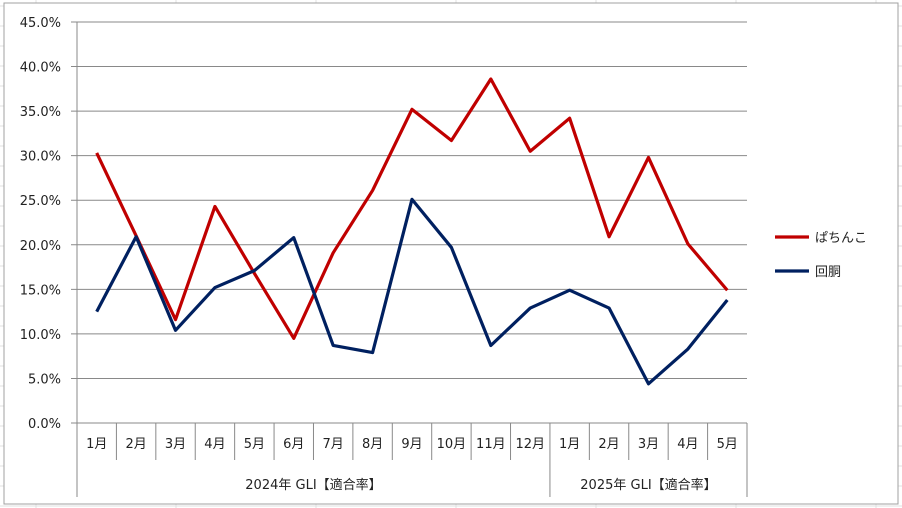 Image resolution: width=902 pixels, height=508 pixels. What do you see at coordinates (40, 112) in the screenshot?
I see `y-tick-label: 35.0%` at bounding box center [40, 112].